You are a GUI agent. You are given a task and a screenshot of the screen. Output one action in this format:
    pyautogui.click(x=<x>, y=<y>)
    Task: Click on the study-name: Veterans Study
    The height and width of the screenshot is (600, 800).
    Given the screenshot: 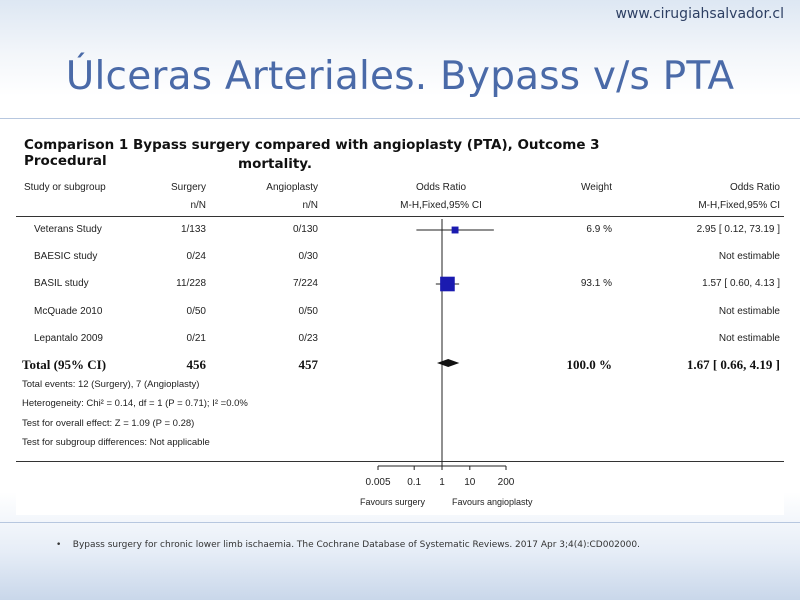 What is the action you would take?
    pyautogui.click(x=68, y=229)
    